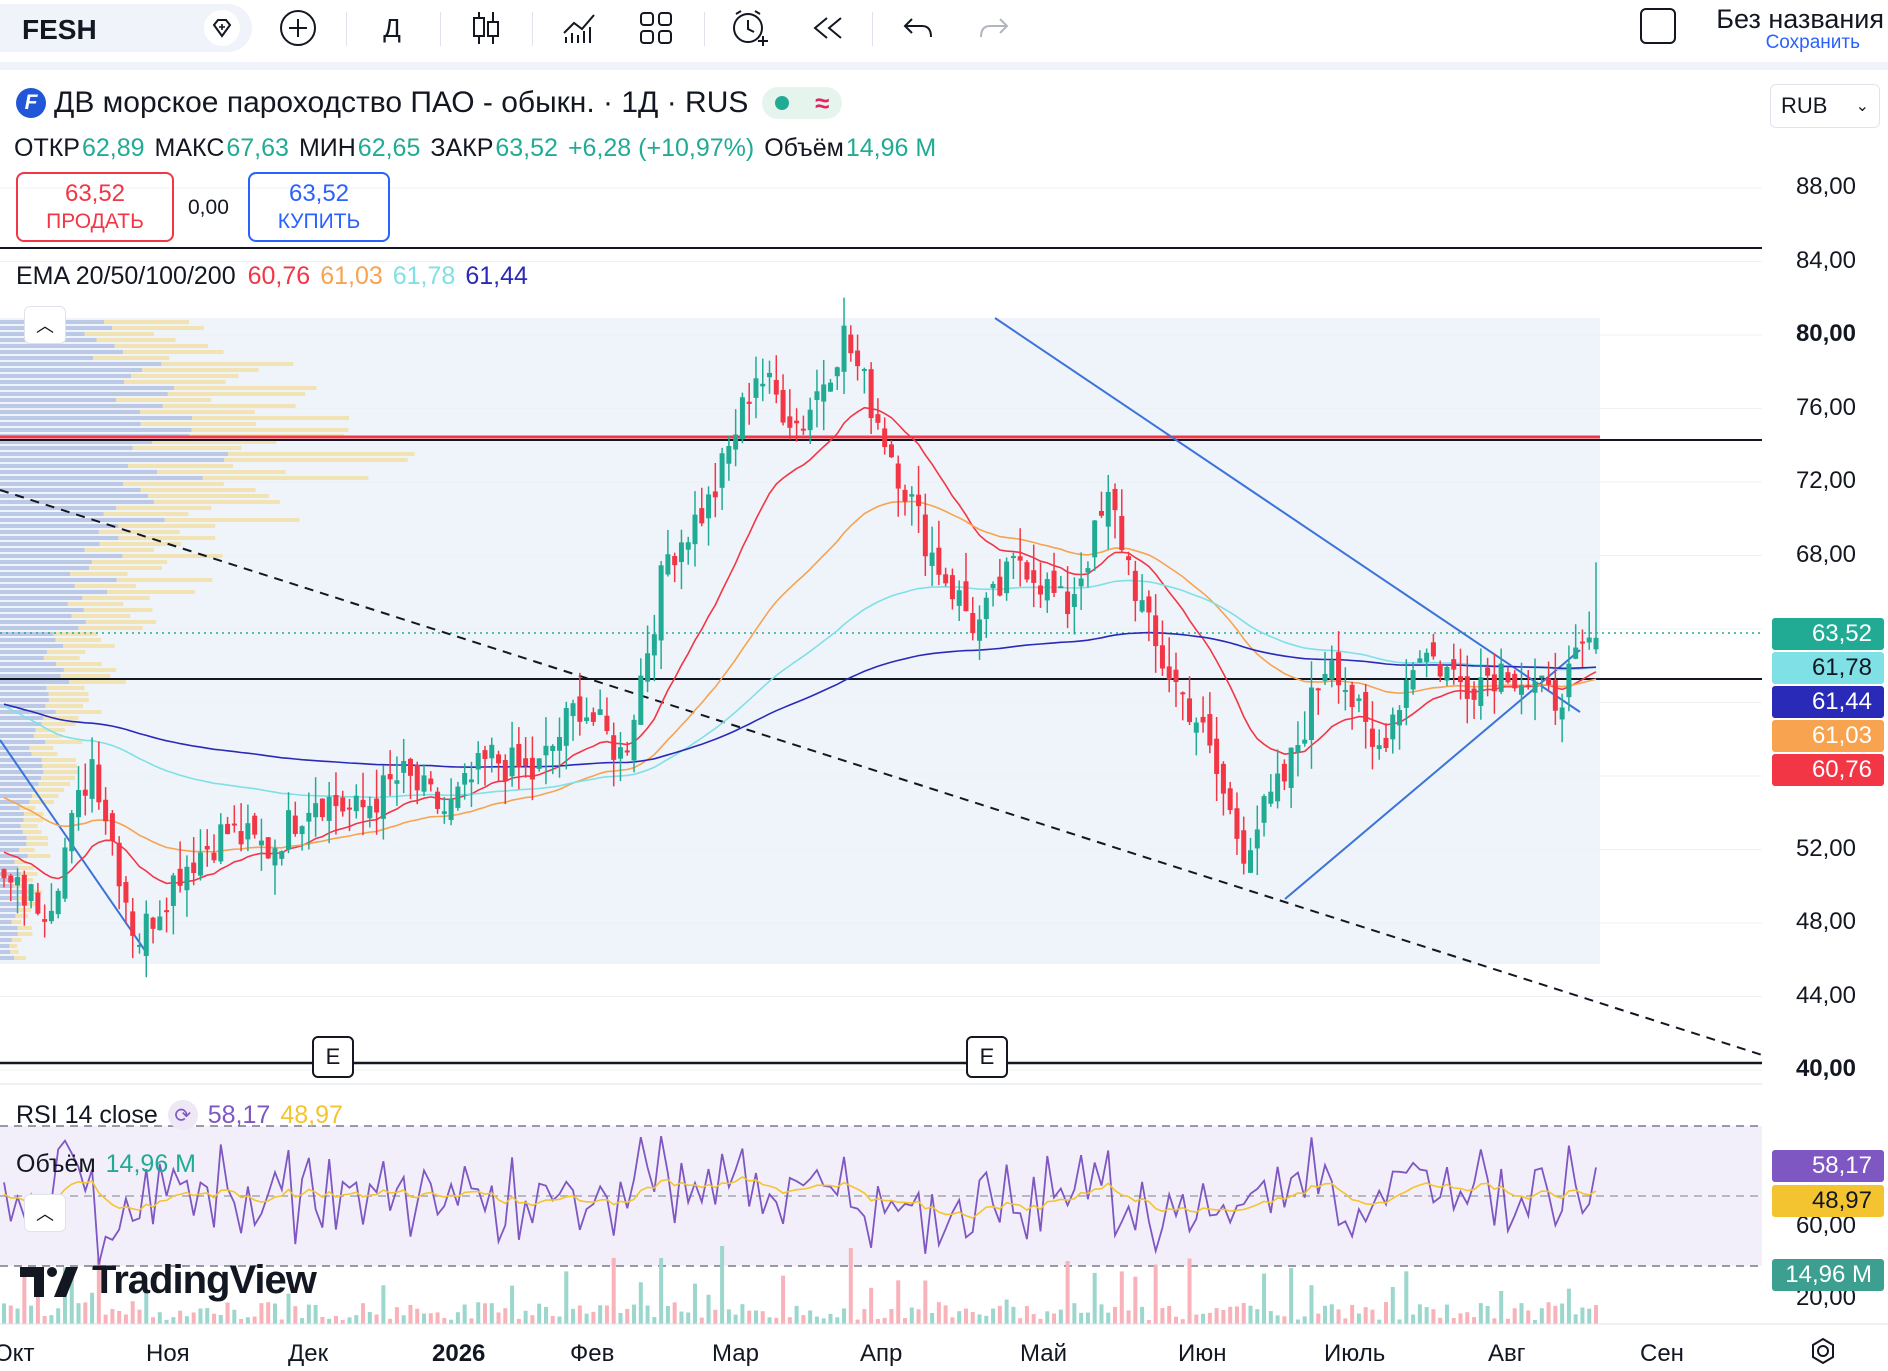  What do you see at coordinates (179, 1115) in the screenshot?
I see `rsi-legend: RSI 14 close ⟳ 58,17 48,97` at bounding box center [179, 1115].